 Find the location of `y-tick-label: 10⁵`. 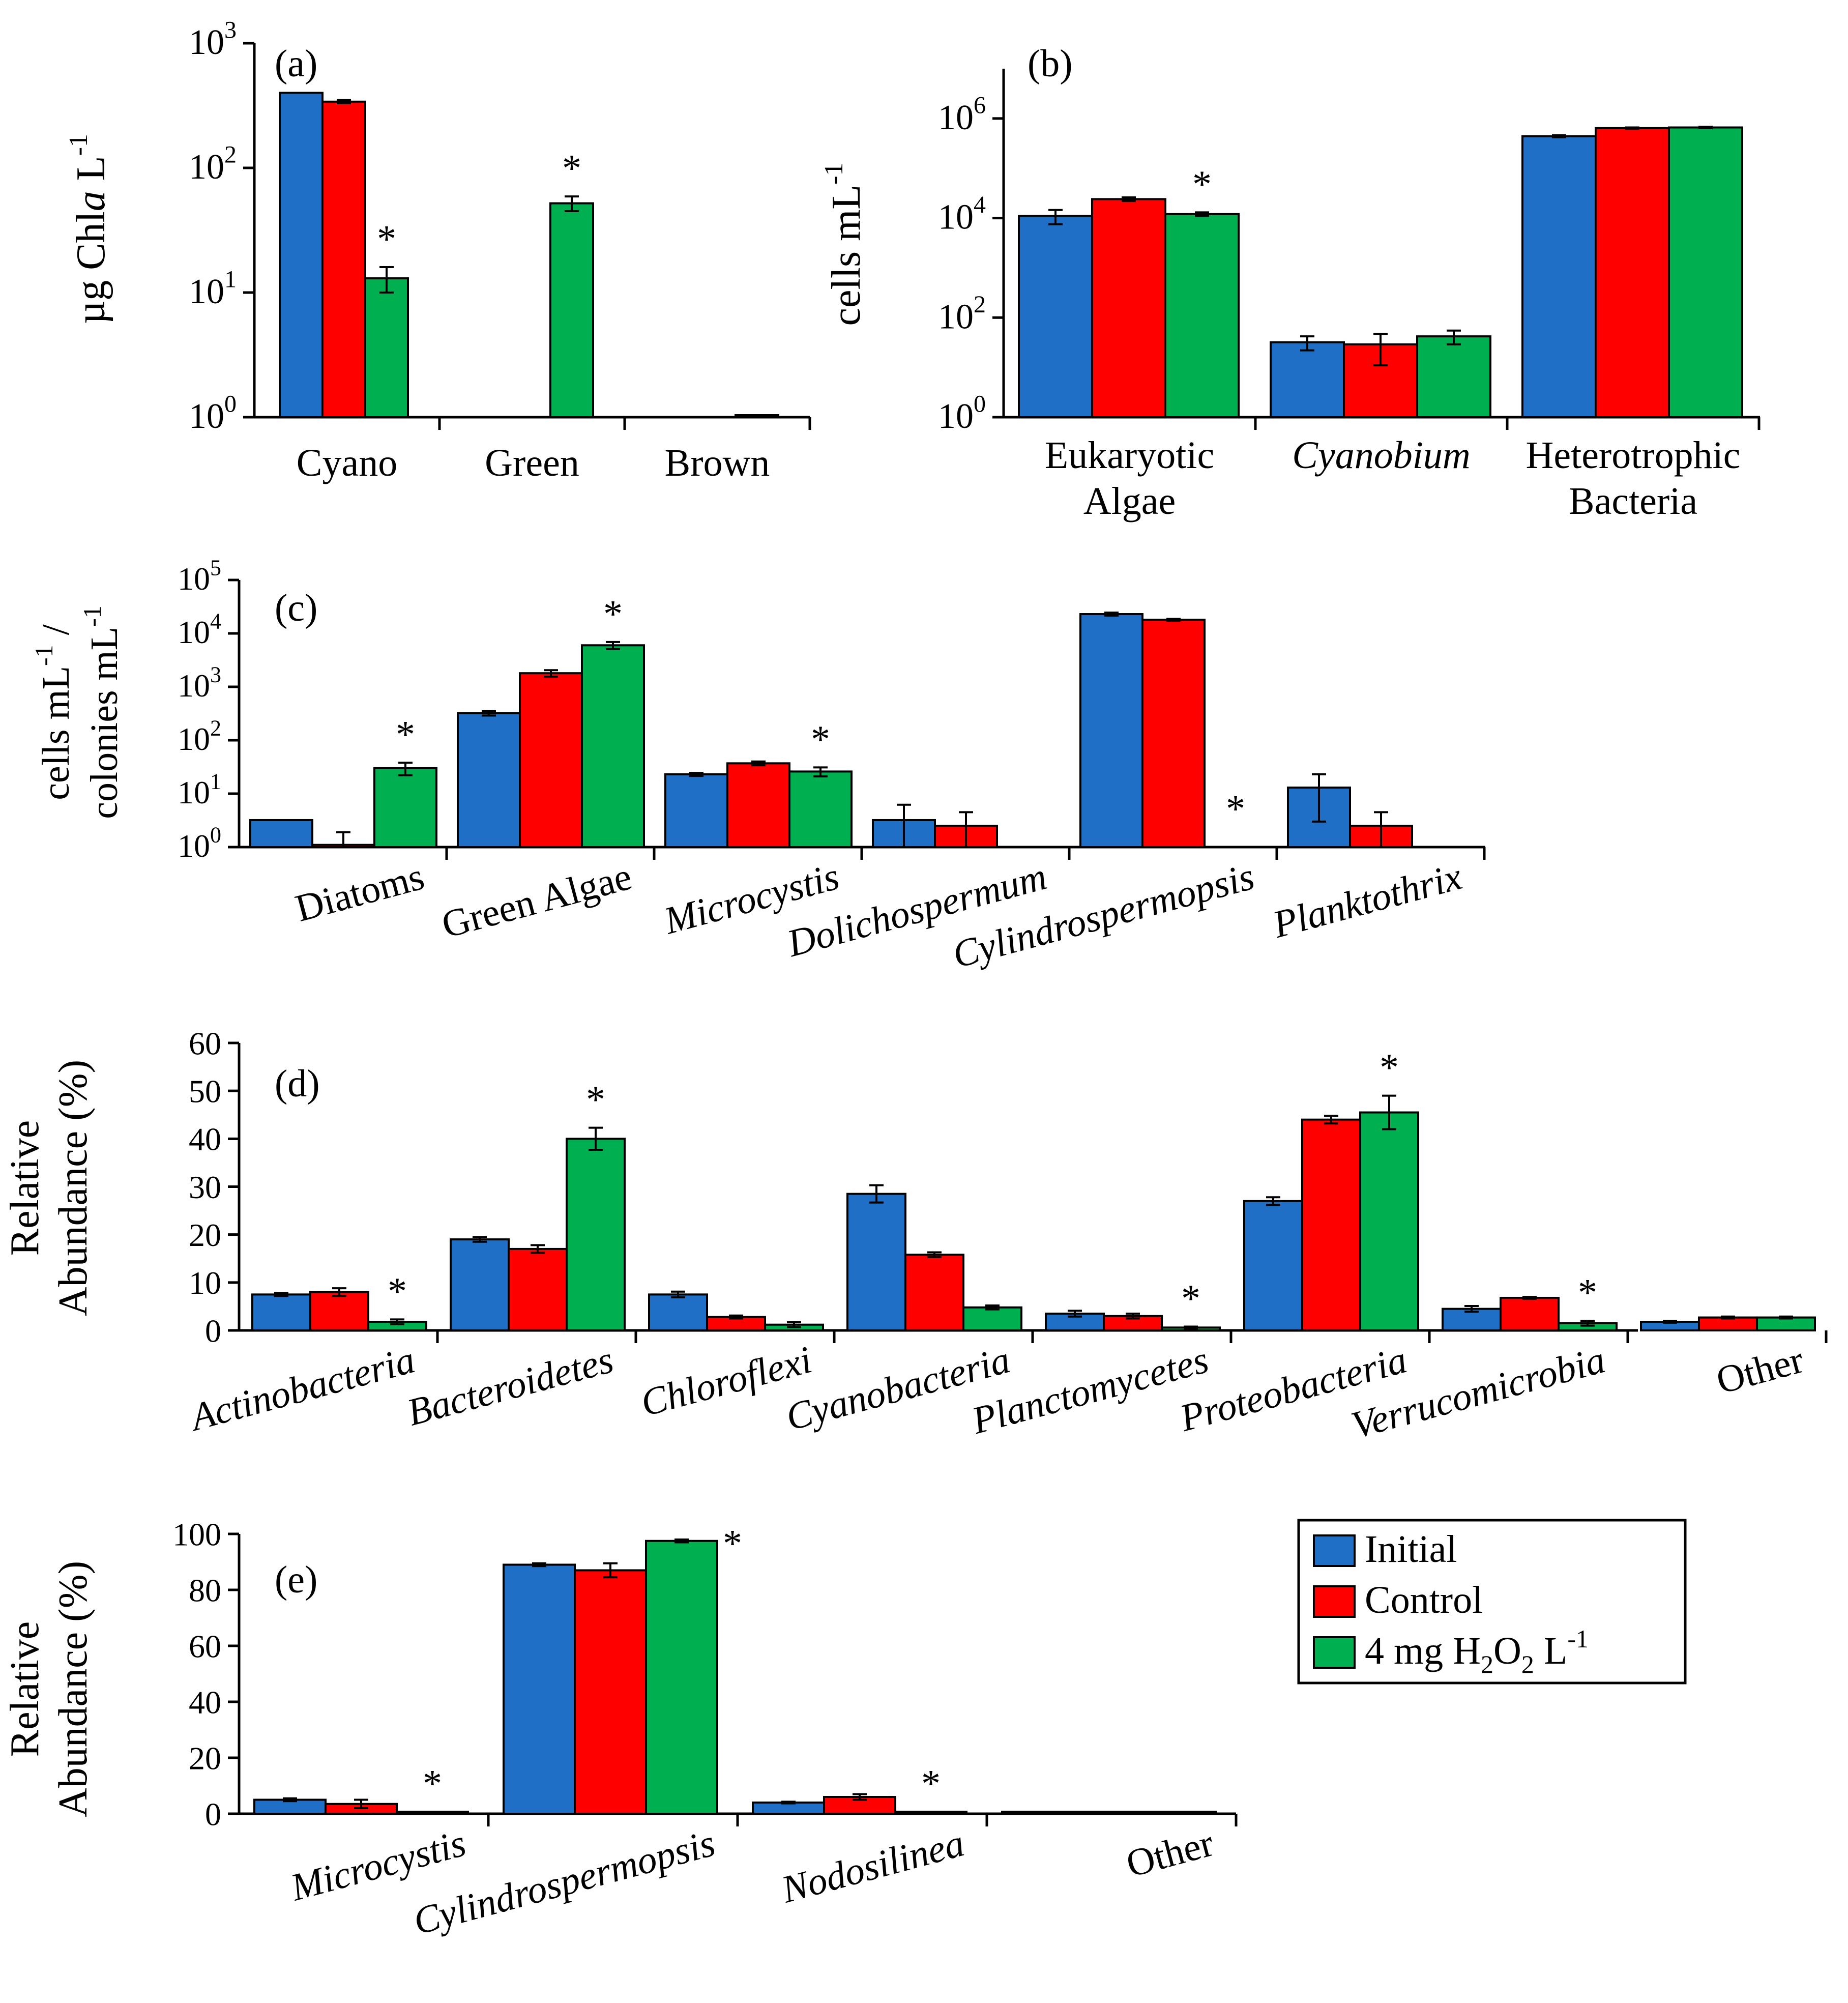

y-tick-label: 10⁵ is located at coordinates (199, 576).